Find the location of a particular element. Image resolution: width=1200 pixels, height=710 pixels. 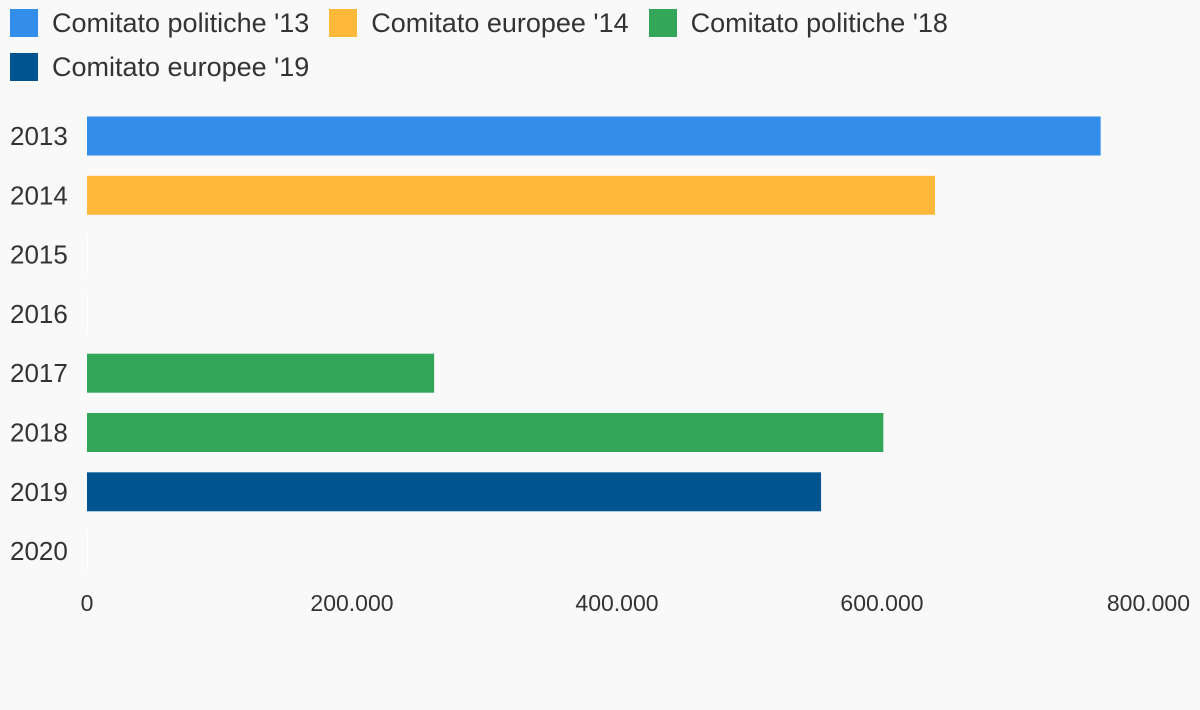

x-tick-label: 0 is located at coordinates (87, 603).